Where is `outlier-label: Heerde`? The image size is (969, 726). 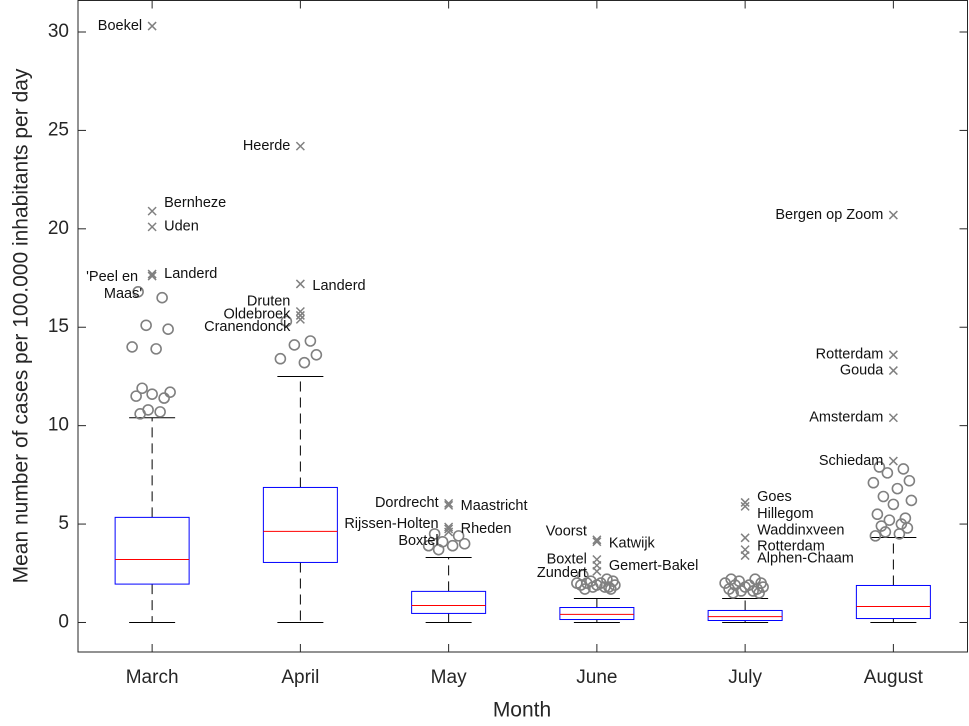
outlier-label: Heerde is located at coordinates (267, 146).